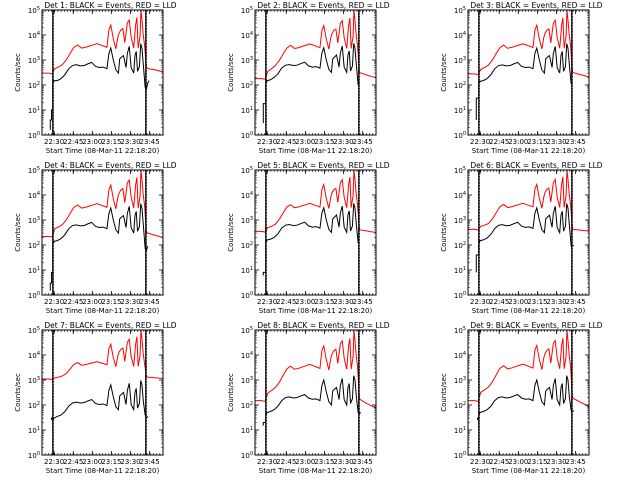 Image resolution: width=640 pixels, height=480 pixels. I want to click on chart-title: Det 6: BLACK = Events, RED = LLD, so click(536, 165).